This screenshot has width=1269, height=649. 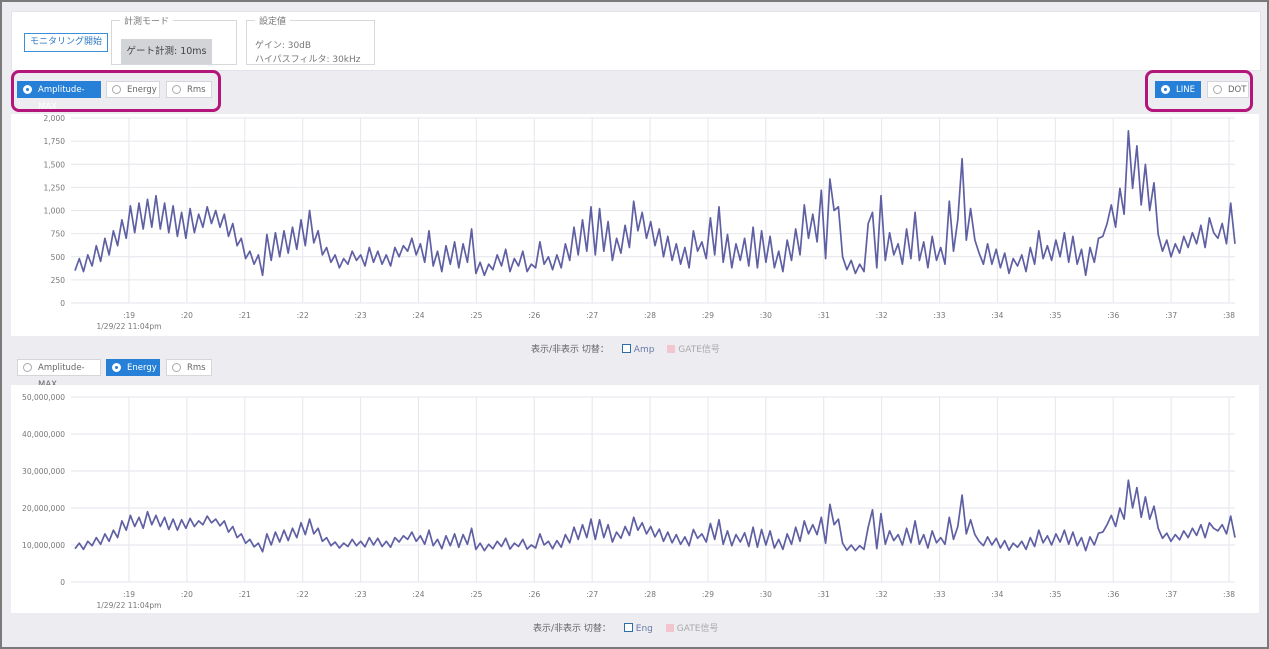 What do you see at coordinates (58, 280) in the screenshot?
I see `y-tick-label: 250` at bounding box center [58, 280].